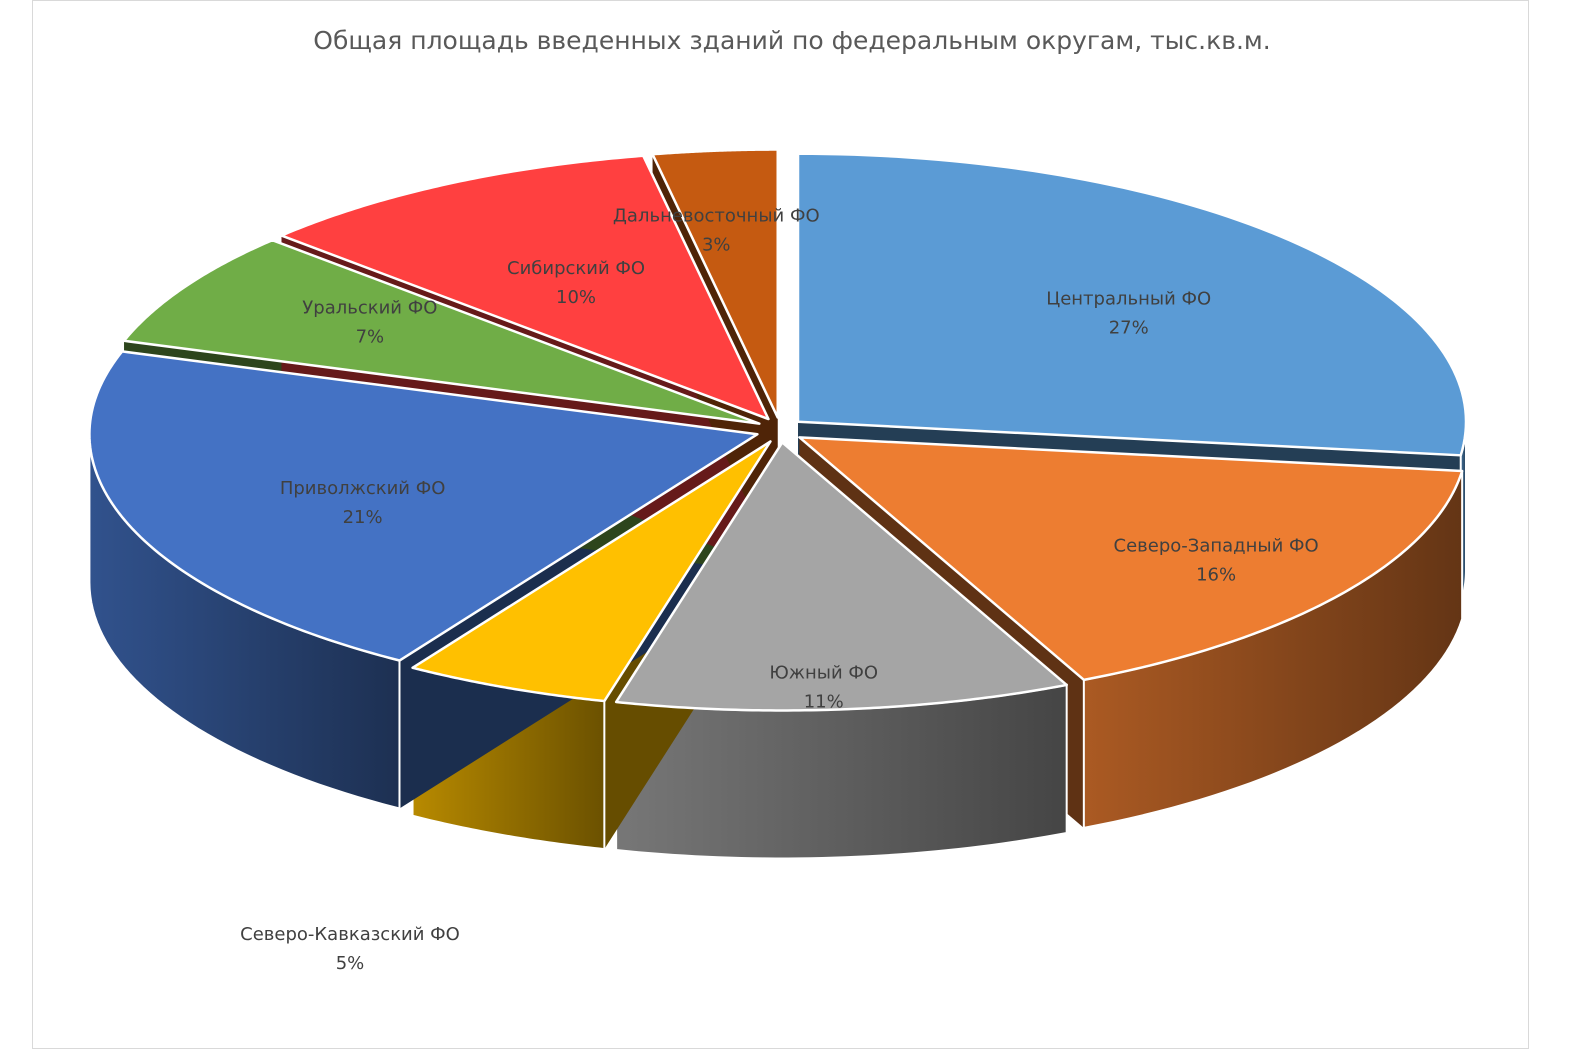 The width and height of the screenshot is (1584, 1061). What do you see at coordinates (1131, 559) in the screenshot?
I see `slice-северо-западный-фо` at bounding box center [1131, 559].